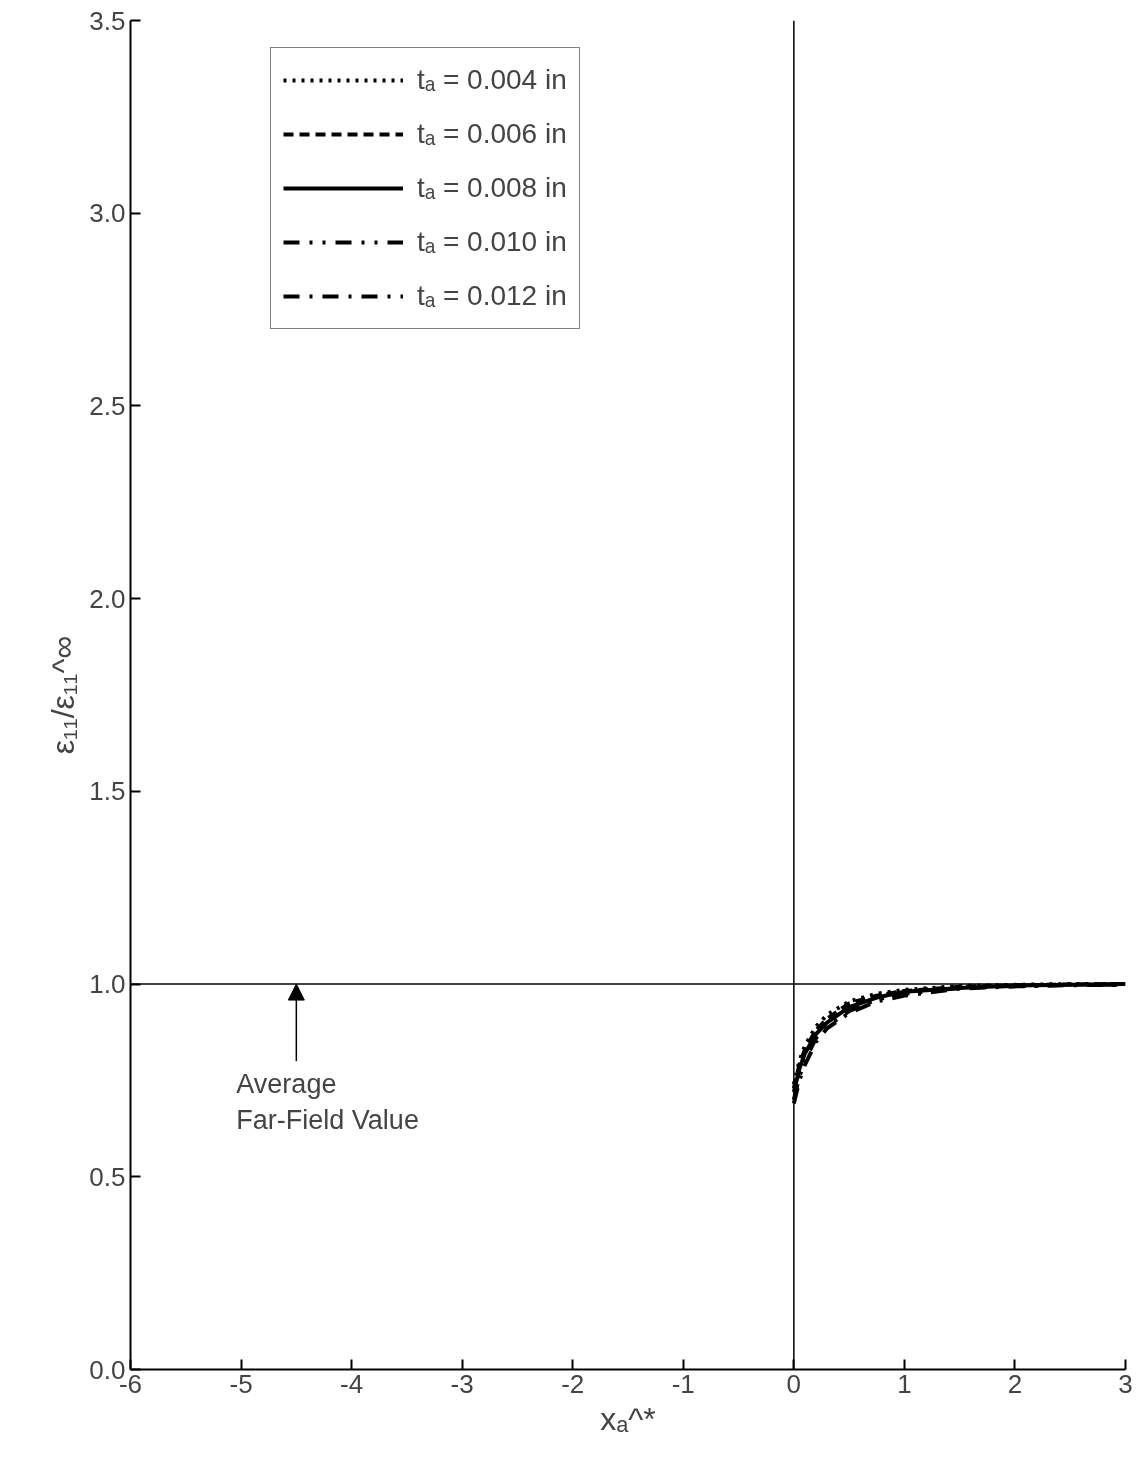 This screenshot has height=1479, width=1143. Describe the element at coordinates (63, 695) in the screenshot. I see `y-axis-title: ε₁₁/ε₁₁^∞` at that location.